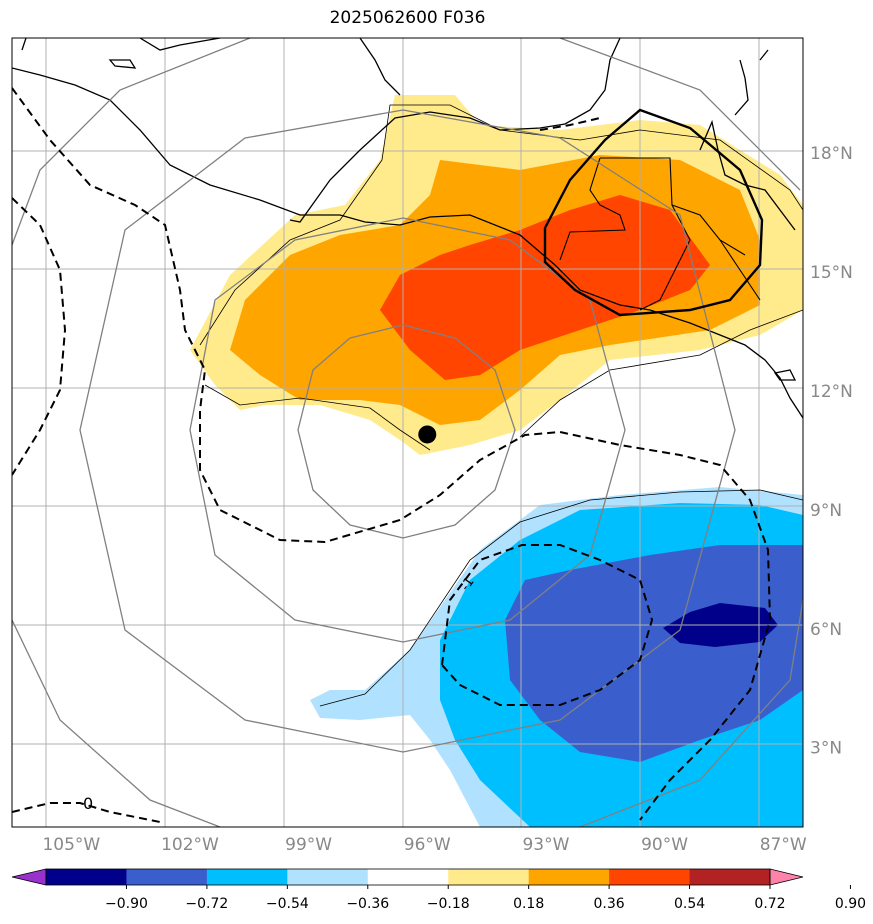 This screenshot has height=924, width=873. Describe the element at coordinates (826, 630) in the screenshot. I see `lat-tick-label: 6°N` at that location.